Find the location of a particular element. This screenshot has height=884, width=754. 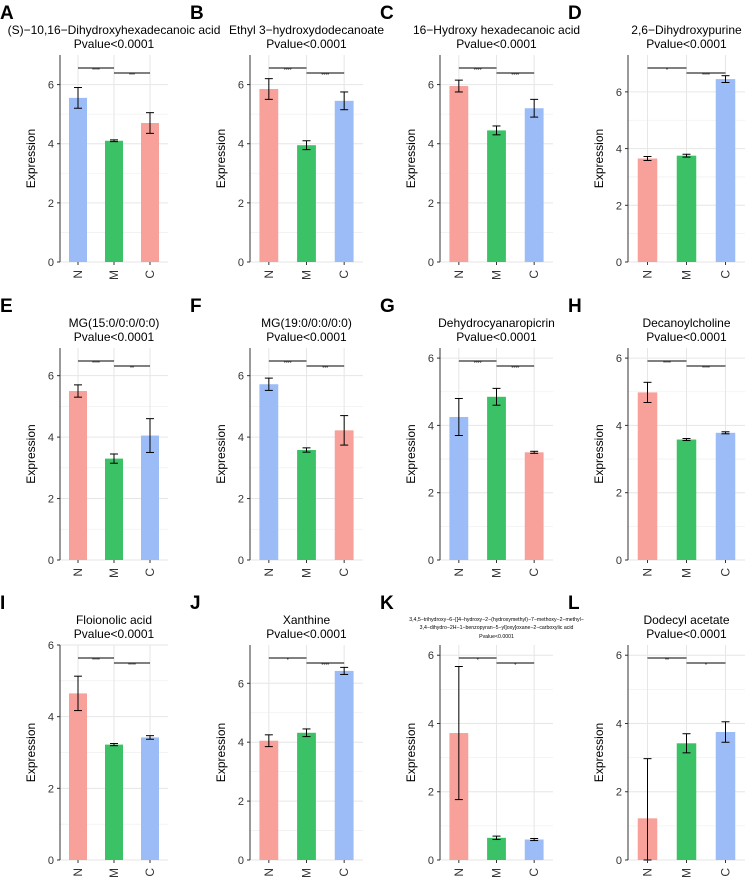

panel-title: Floionolic acid is located at coordinates (114, 620).